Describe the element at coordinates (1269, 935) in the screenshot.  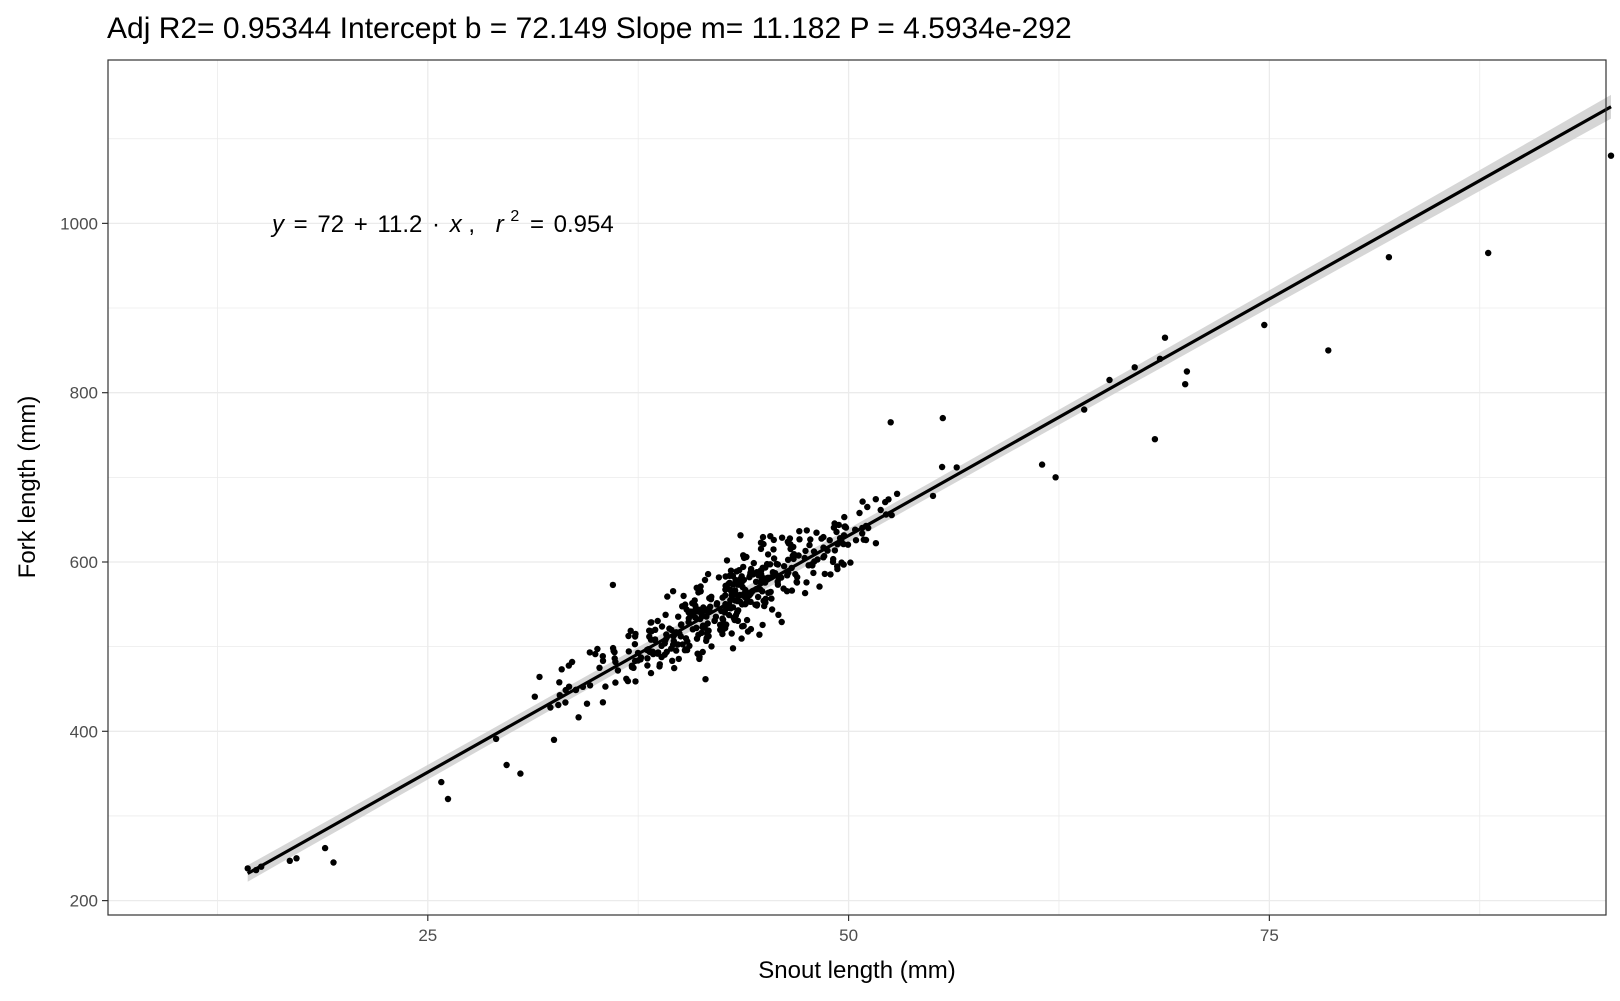
I see `x-tick-label: 75` at that location.